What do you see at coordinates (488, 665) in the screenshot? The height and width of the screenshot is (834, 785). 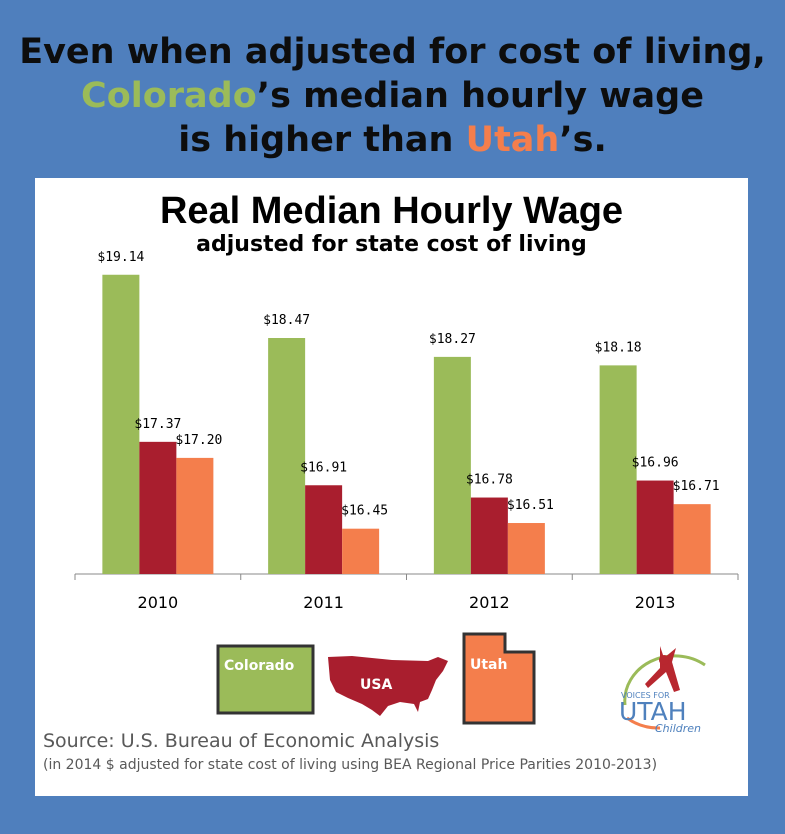 I see `legend-utah-label: Utah` at bounding box center [488, 665].